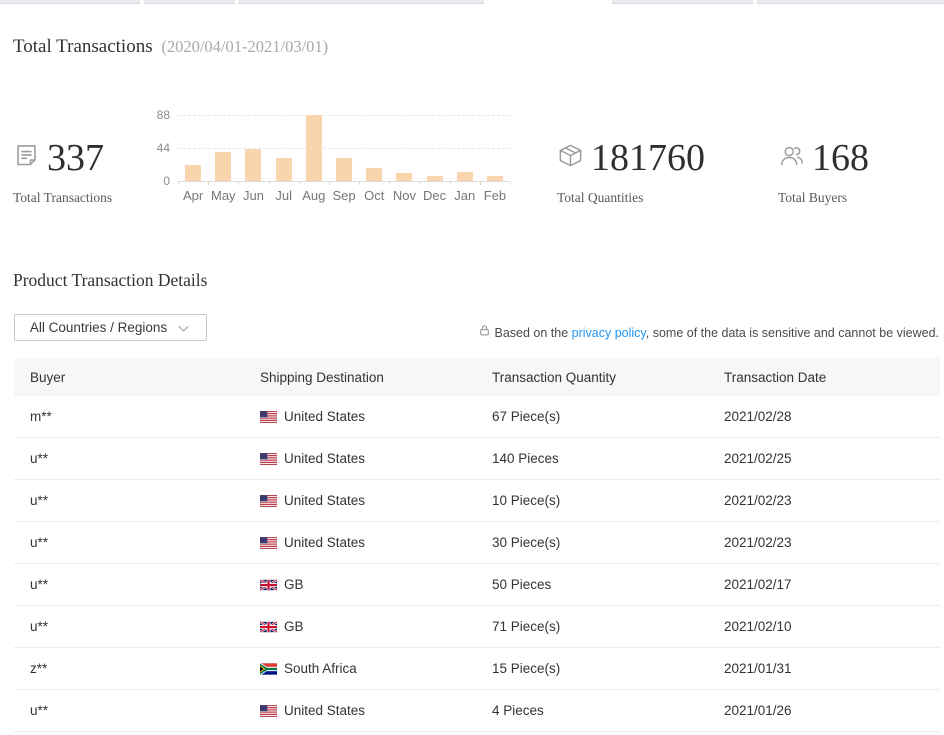 This screenshot has width=944, height=735. I want to click on table-row: u** United States 140 Pieces 2021/02/25, so click(477, 459).